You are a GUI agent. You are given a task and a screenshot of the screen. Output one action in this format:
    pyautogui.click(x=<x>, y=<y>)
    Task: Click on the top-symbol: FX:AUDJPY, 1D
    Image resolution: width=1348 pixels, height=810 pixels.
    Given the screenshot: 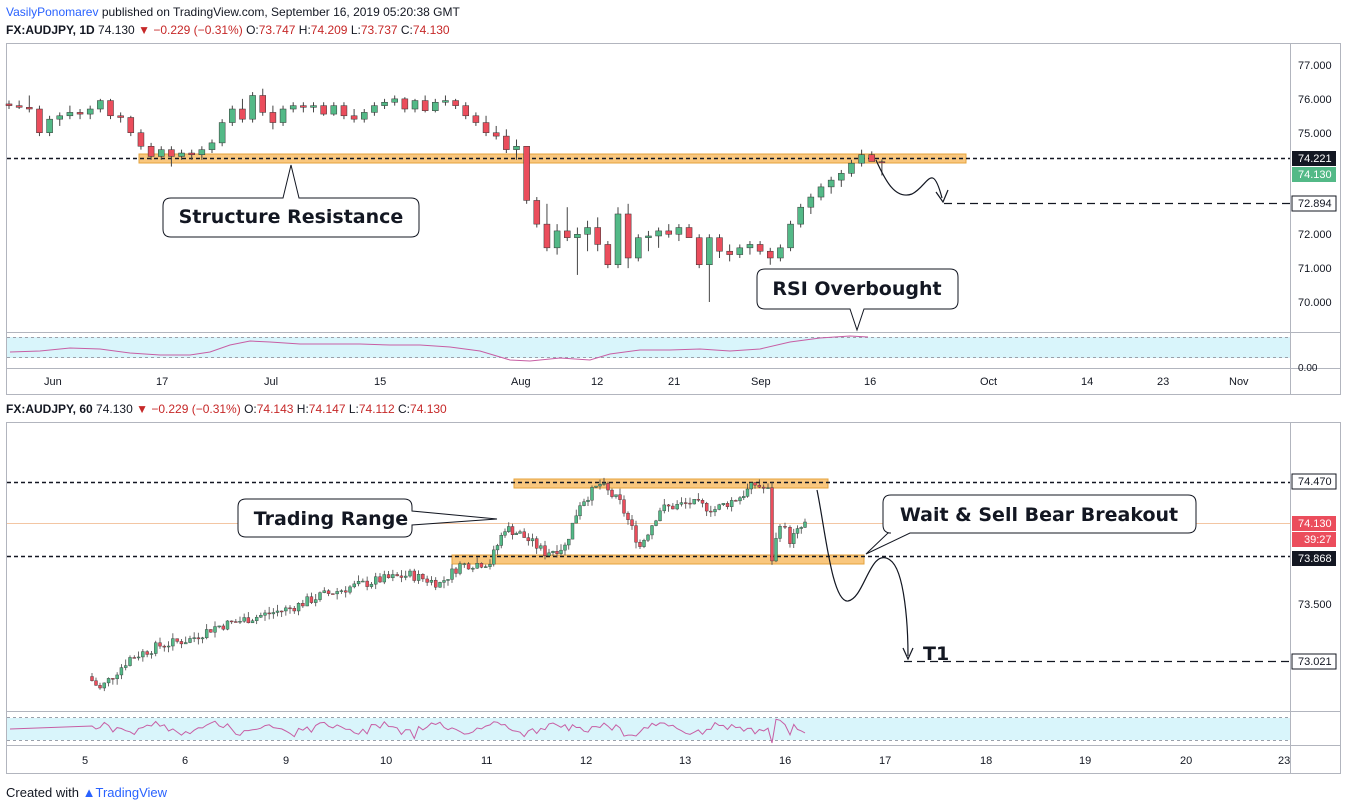 What is the action you would take?
    pyautogui.click(x=50, y=30)
    